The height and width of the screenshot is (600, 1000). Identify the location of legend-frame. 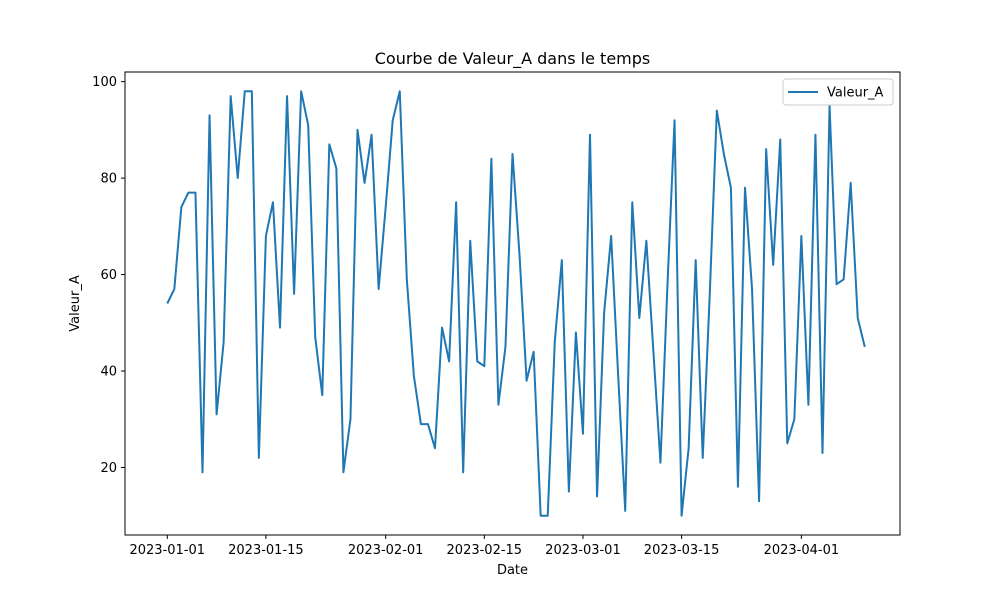
(838, 92).